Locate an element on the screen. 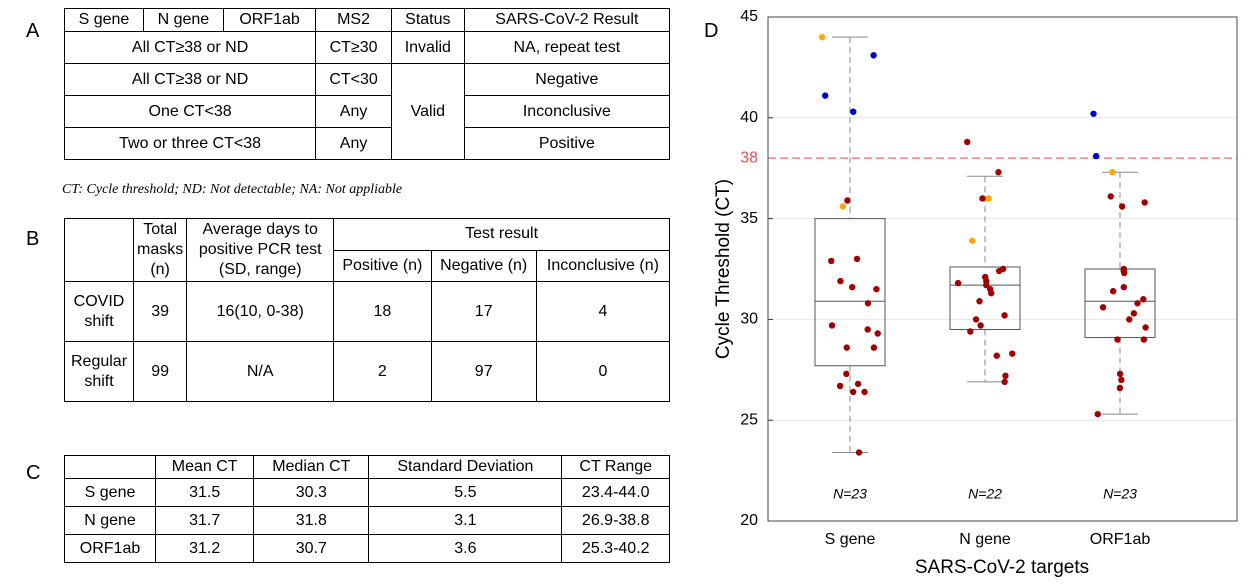 The image size is (1249, 586). cell: 39 is located at coordinates (160, 311).